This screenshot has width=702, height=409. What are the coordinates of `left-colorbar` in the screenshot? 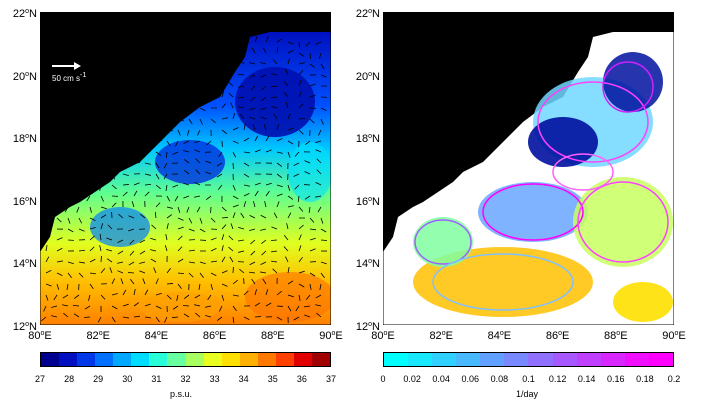 It's located at (185, 359).